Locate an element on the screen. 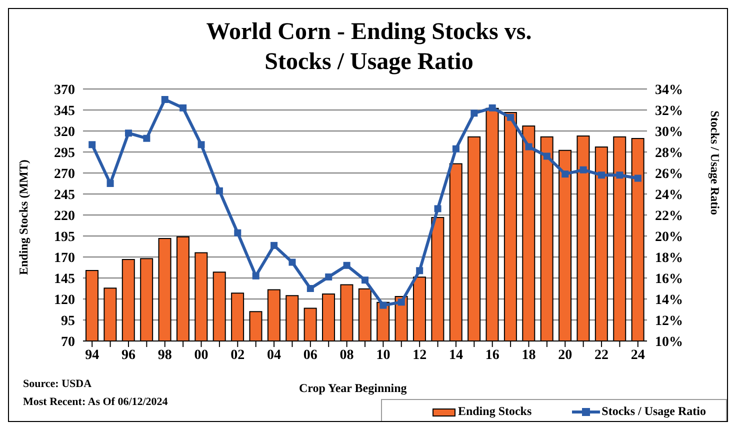 The height and width of the screenshot is (430, 736). y-tick-label: 170 is located at coordinates (64, 258).